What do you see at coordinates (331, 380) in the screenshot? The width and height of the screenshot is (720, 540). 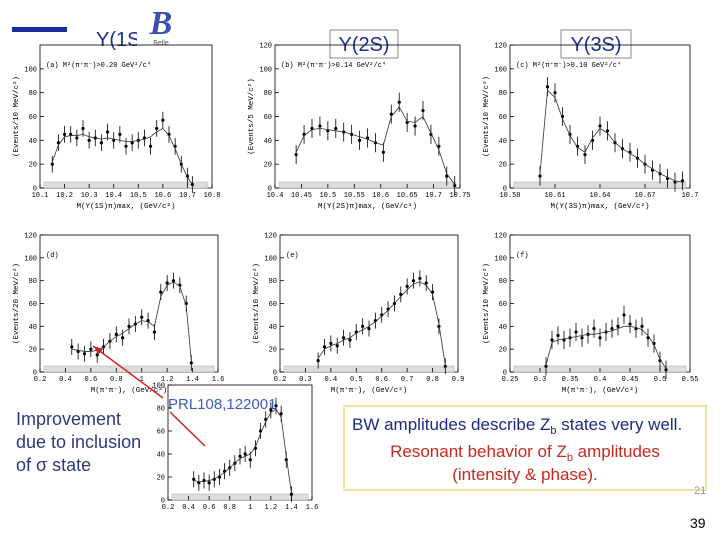 I see `x-tick-label: 0.4` at bounding box center [331, 380].